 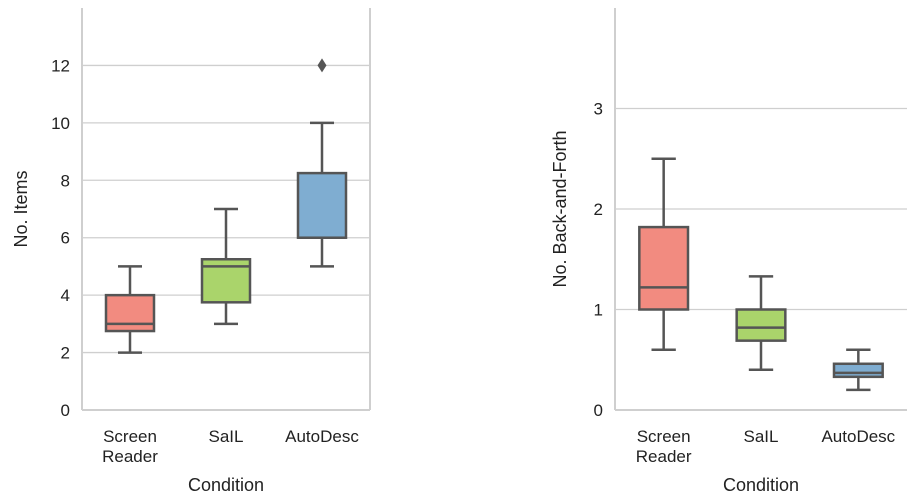 I want to click on y-tick-label: 10, so click(x=60, y=123).